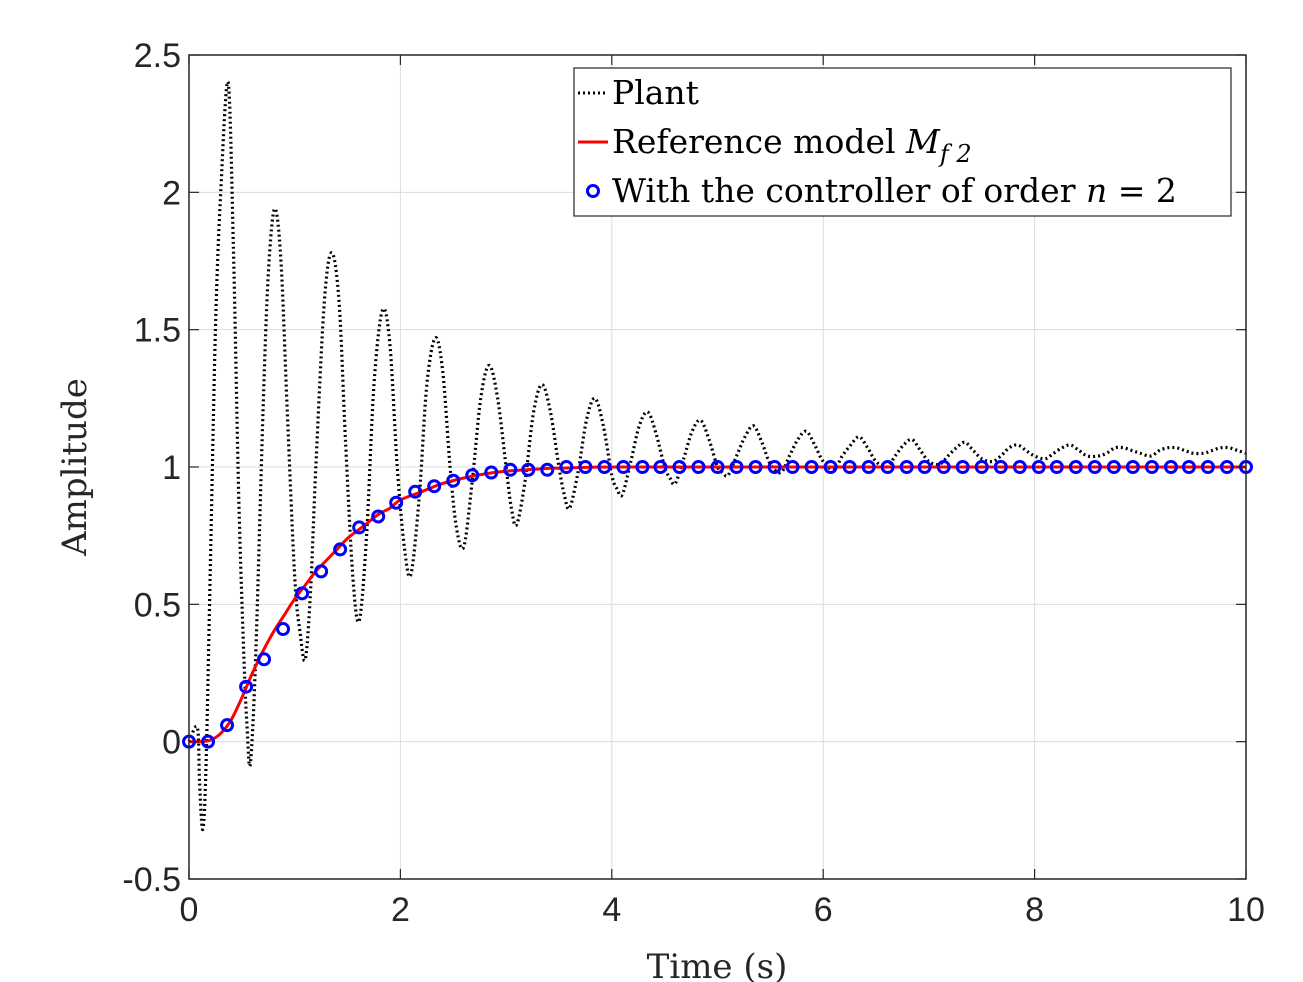 The image size is (1303, 982). Describe the element at coordinates (923, 141) in the screenshot. I see `legend-reference-math: M` at that location.